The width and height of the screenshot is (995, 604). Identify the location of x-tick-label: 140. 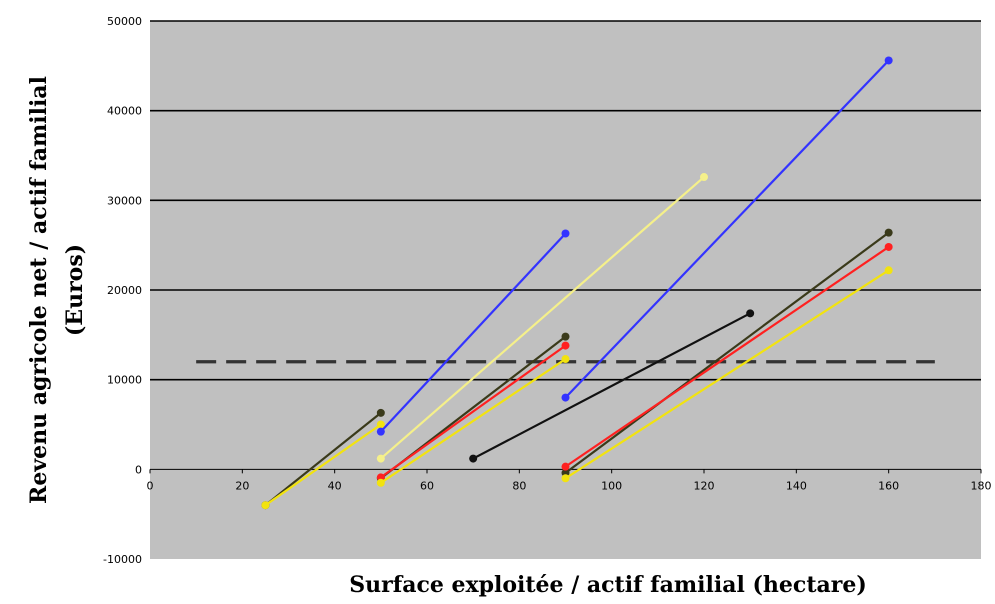
(796, 485).